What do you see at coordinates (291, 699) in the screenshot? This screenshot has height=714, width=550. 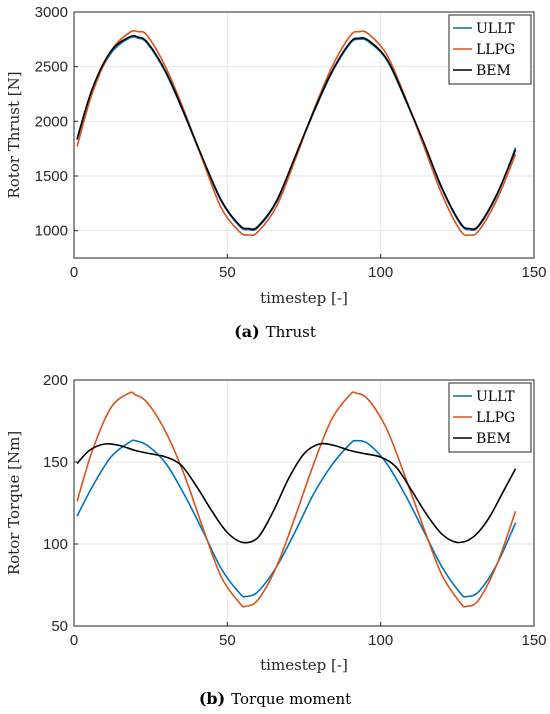 I see `caption-text: Torque moment` at bounding box center [291, 699].